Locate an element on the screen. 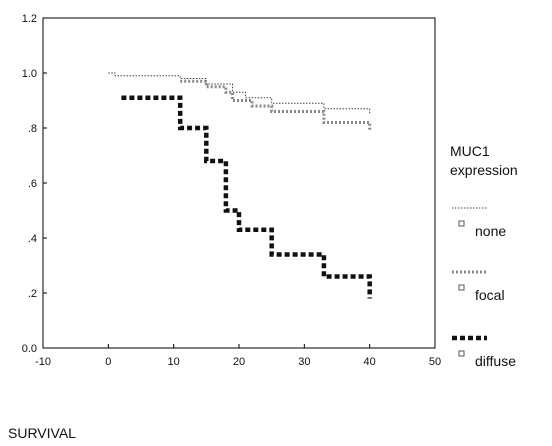  series-line-none is located at coordinates (239, 93).